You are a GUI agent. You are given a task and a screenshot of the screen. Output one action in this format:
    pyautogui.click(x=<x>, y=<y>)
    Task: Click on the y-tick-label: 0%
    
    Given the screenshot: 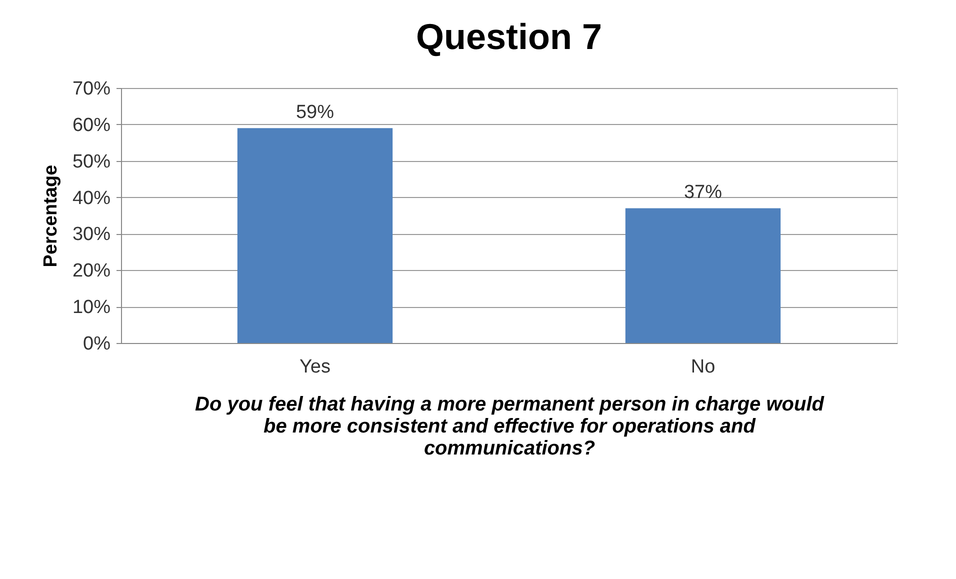 What is the action you would take?
    pyautogui.click(x=97, y=344)
    